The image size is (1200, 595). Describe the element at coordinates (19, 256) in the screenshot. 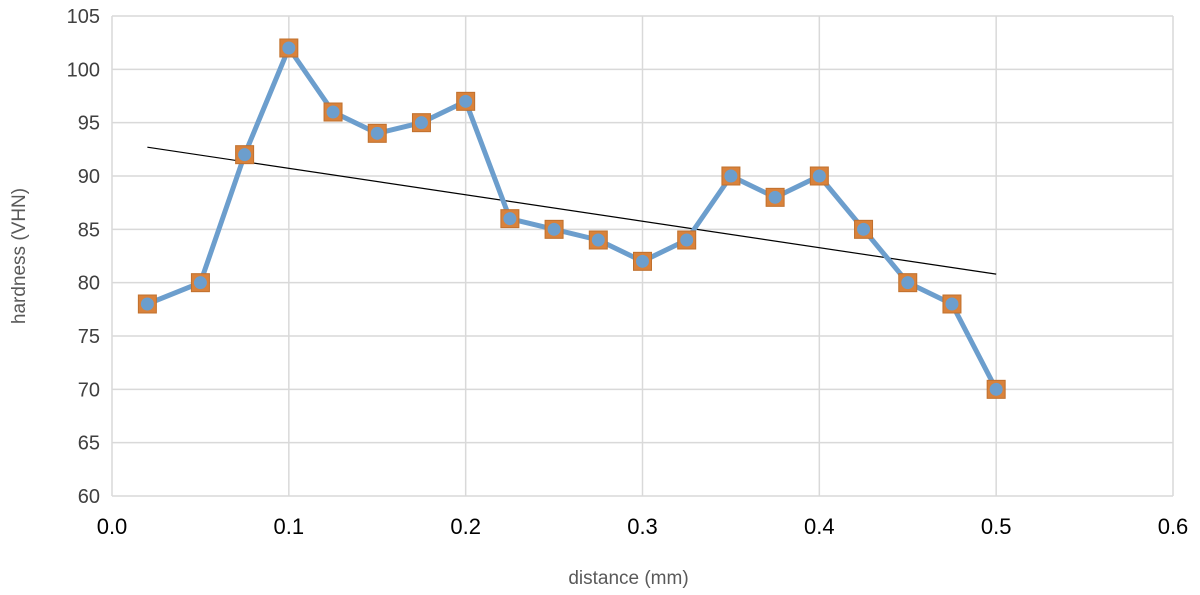

I see `y-axis-title: hardness (VHN)` at that location.